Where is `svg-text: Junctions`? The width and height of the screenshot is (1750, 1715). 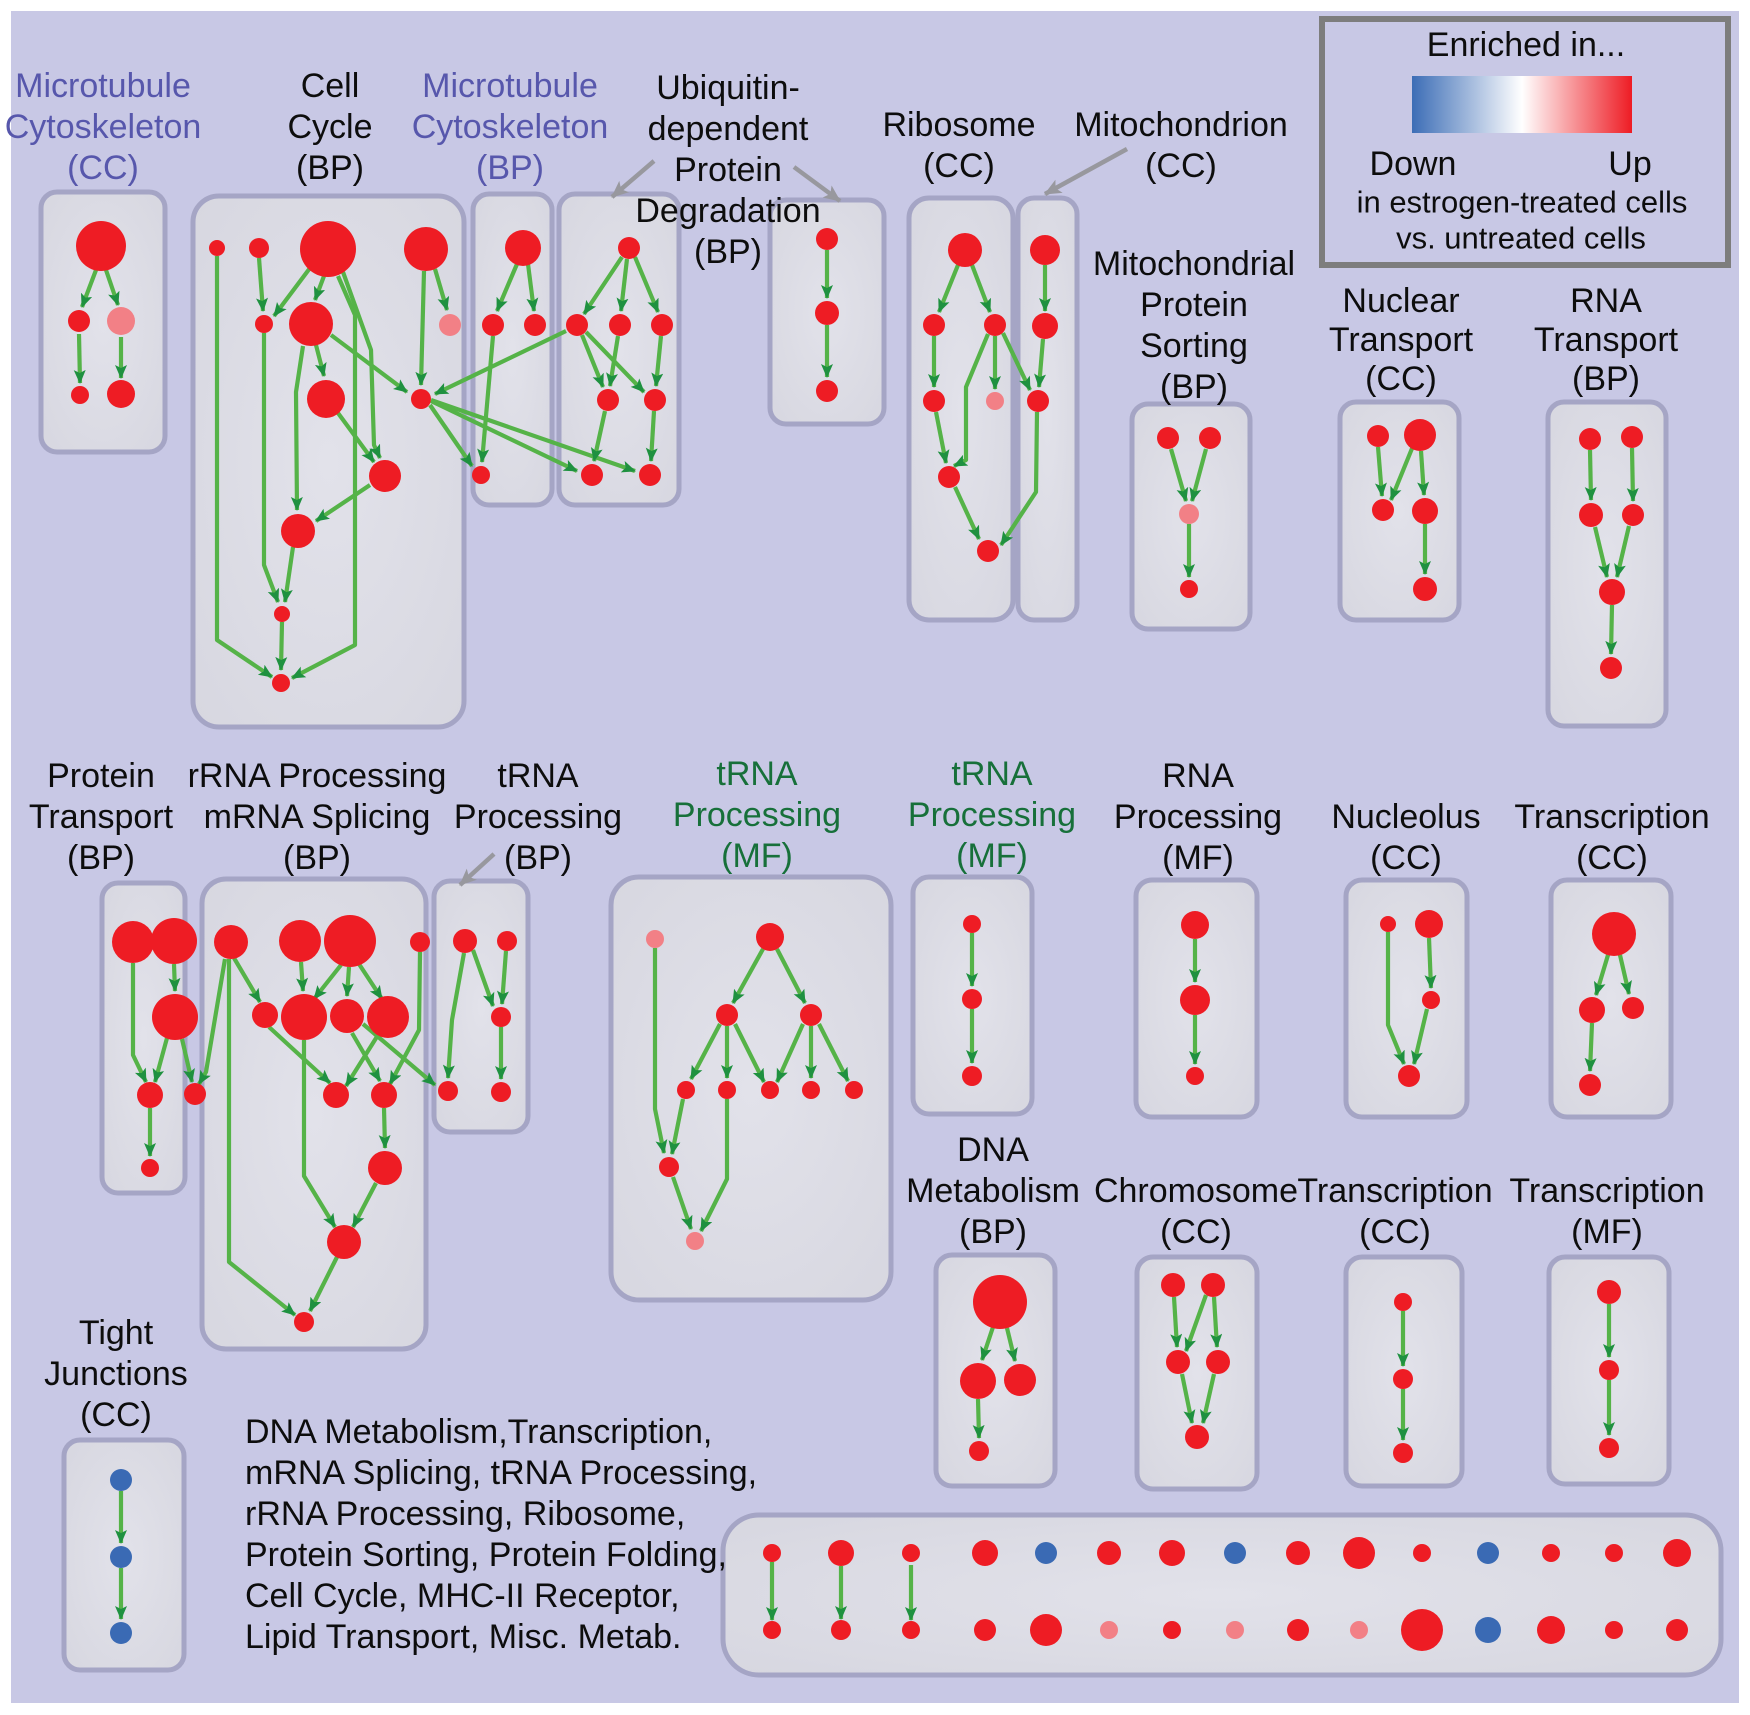 svg-text: Junctions is located at coordinates (116, 1374).